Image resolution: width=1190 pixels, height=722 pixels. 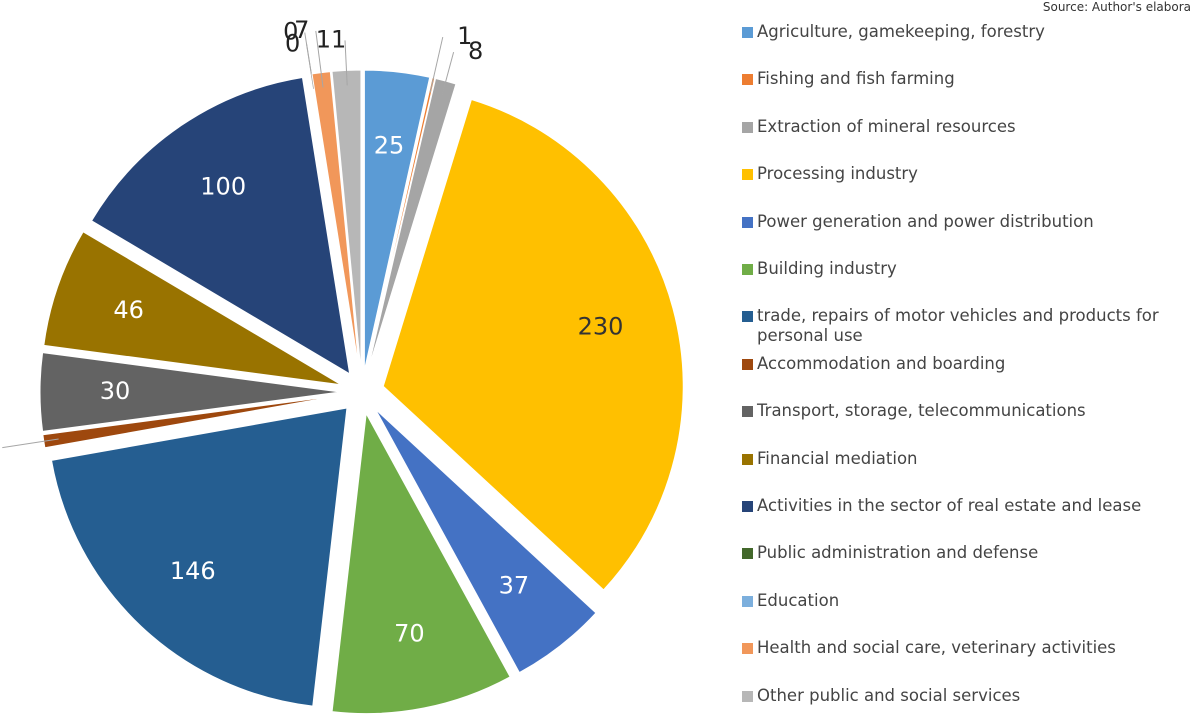 I want to click on legend-item: Building industry, so click(x=966, y=269).